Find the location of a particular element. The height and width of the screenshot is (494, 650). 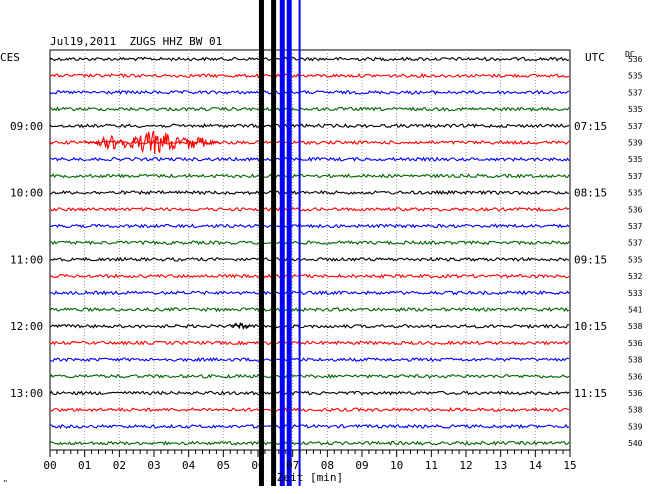

bottom-left-mark: " is located at coordinates (5, 483).